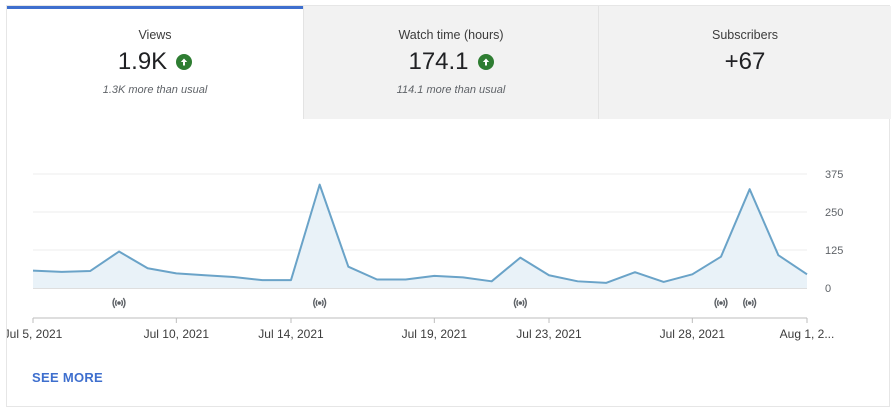 The height and width of the screenshot is (412, 896). Describe the element at coordinates (142, 61) in the screenshot. I see `tab-value: 1.9K` at that location.